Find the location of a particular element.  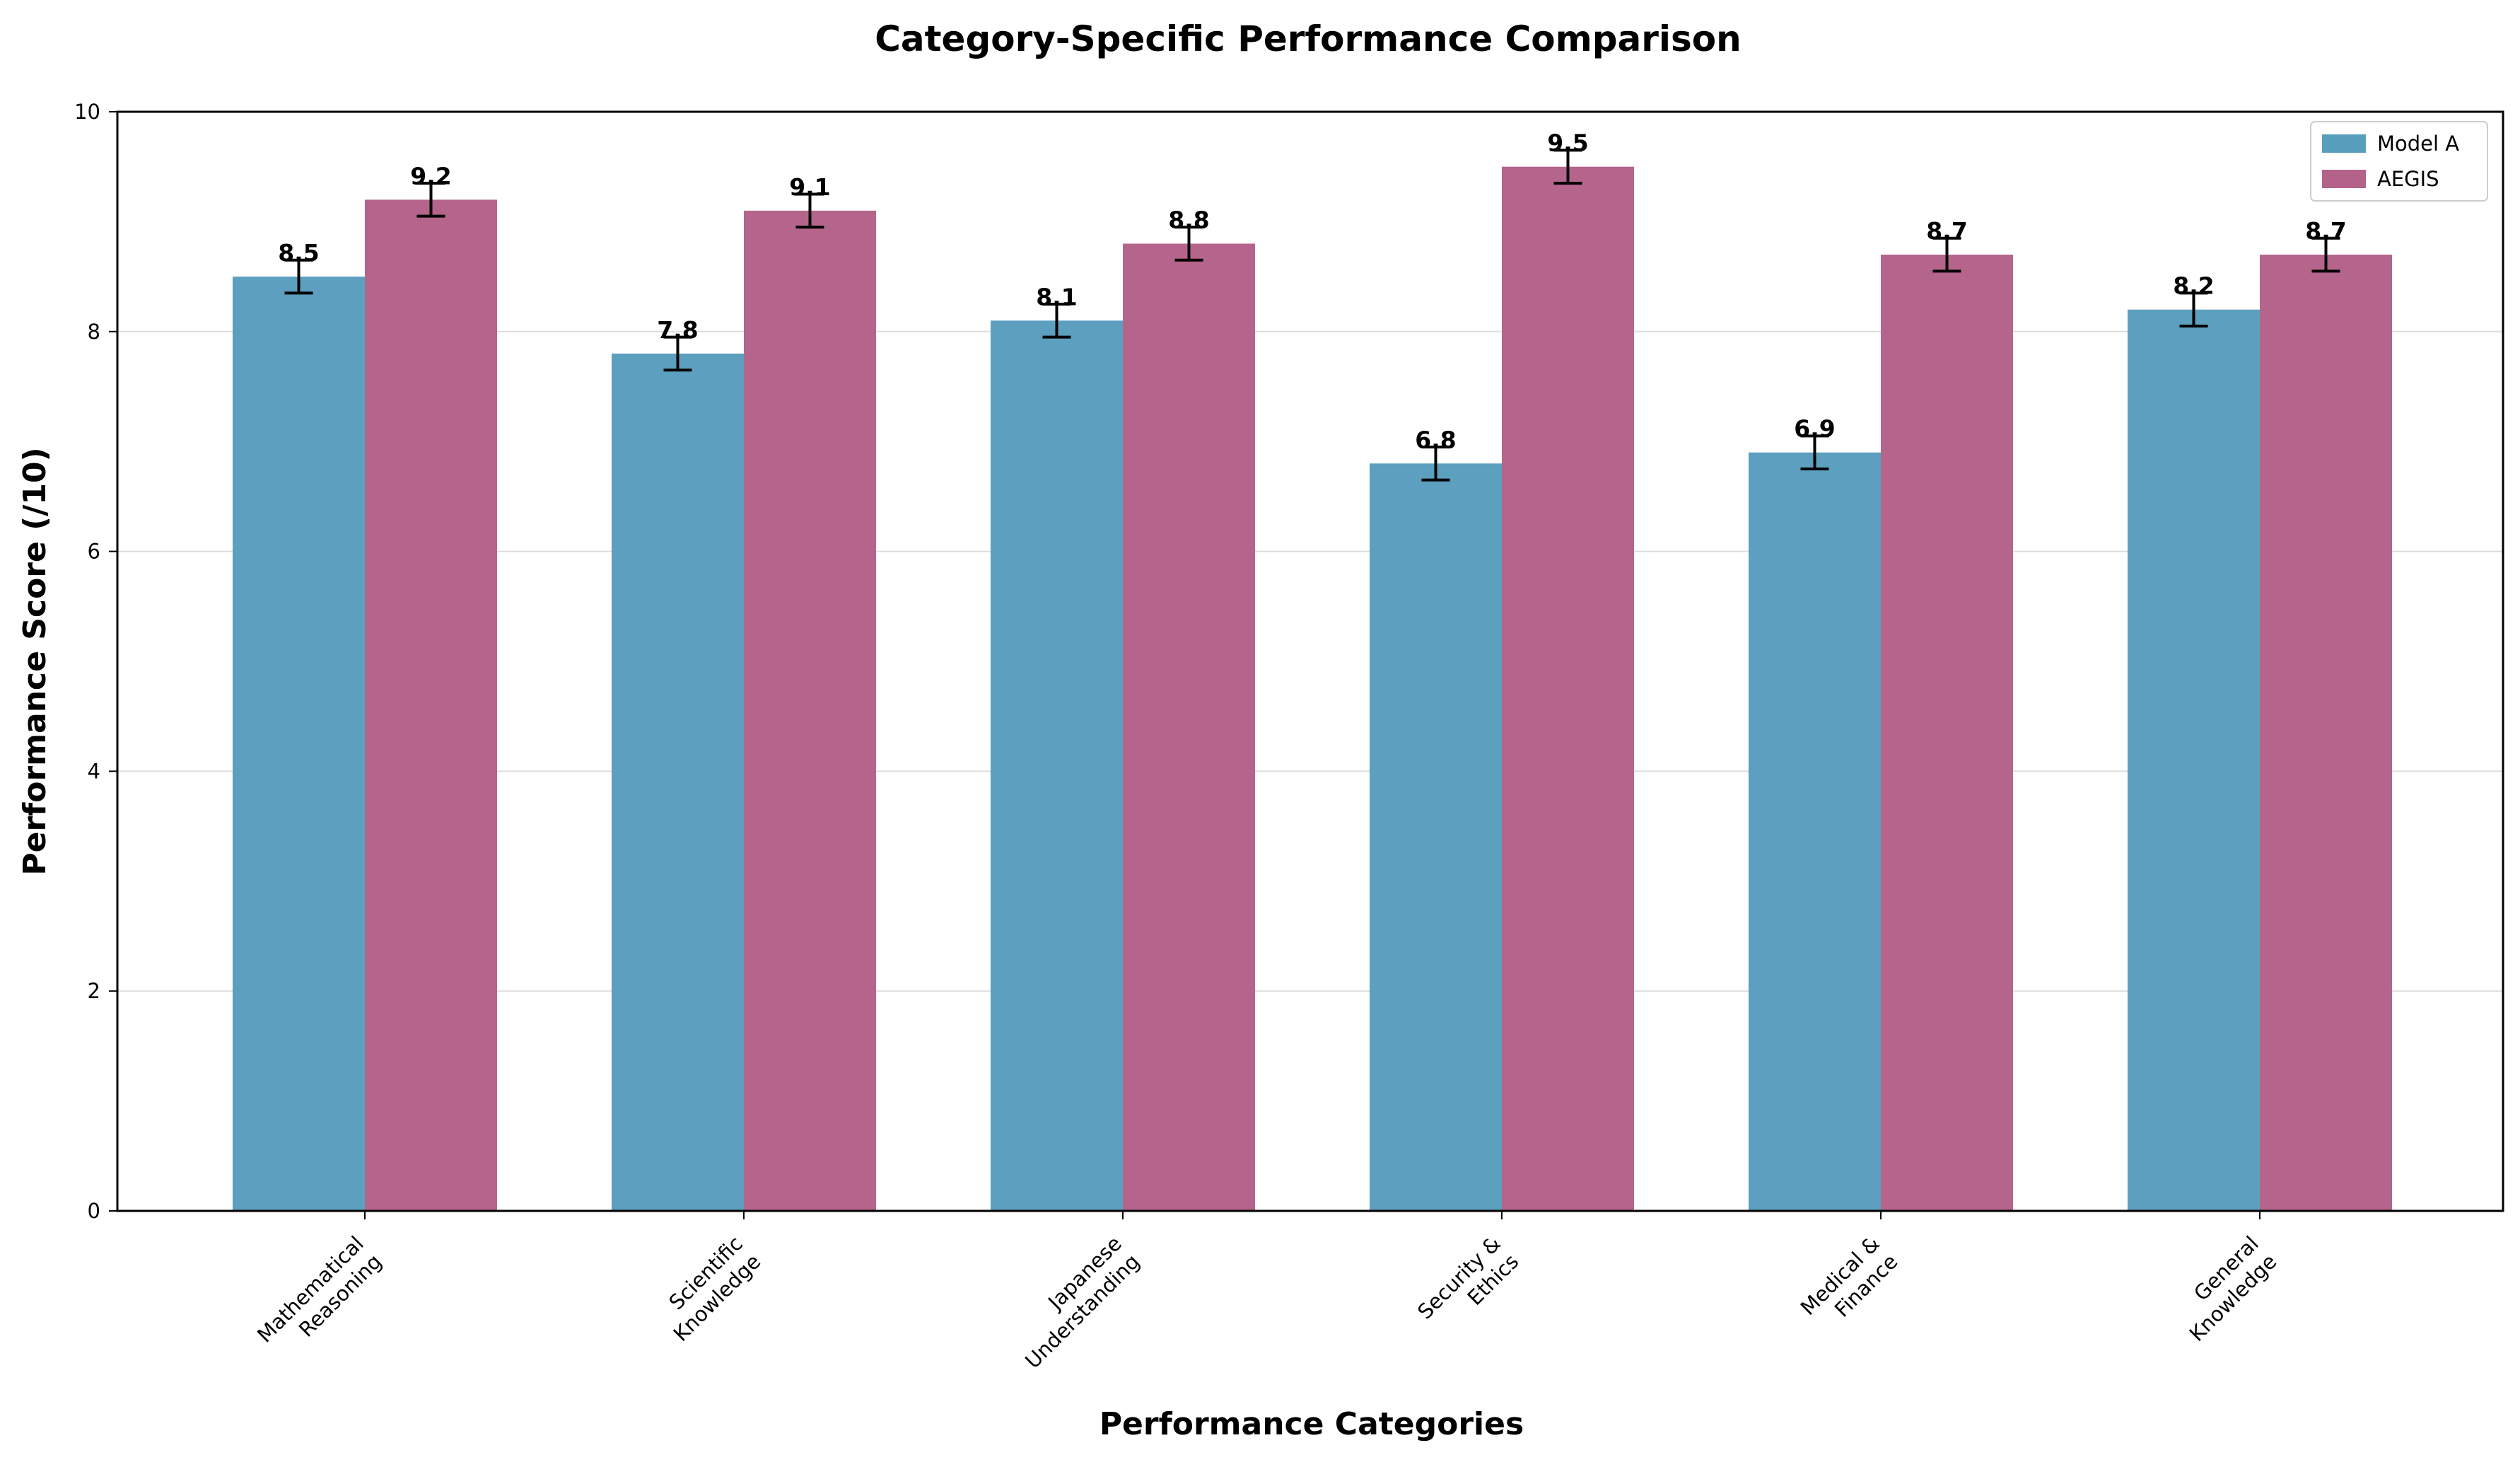

data-label: 8.8 is located at coordinates (1189, 219).